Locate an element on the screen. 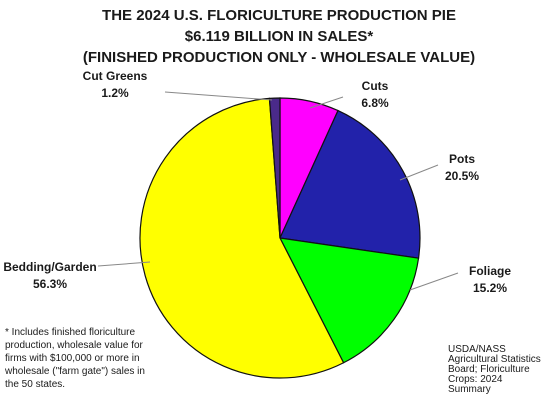 Image resolution: width=560 pixels, height=405 pixels. source-line: Crops: 2024 is located at coordinates (475, 379).